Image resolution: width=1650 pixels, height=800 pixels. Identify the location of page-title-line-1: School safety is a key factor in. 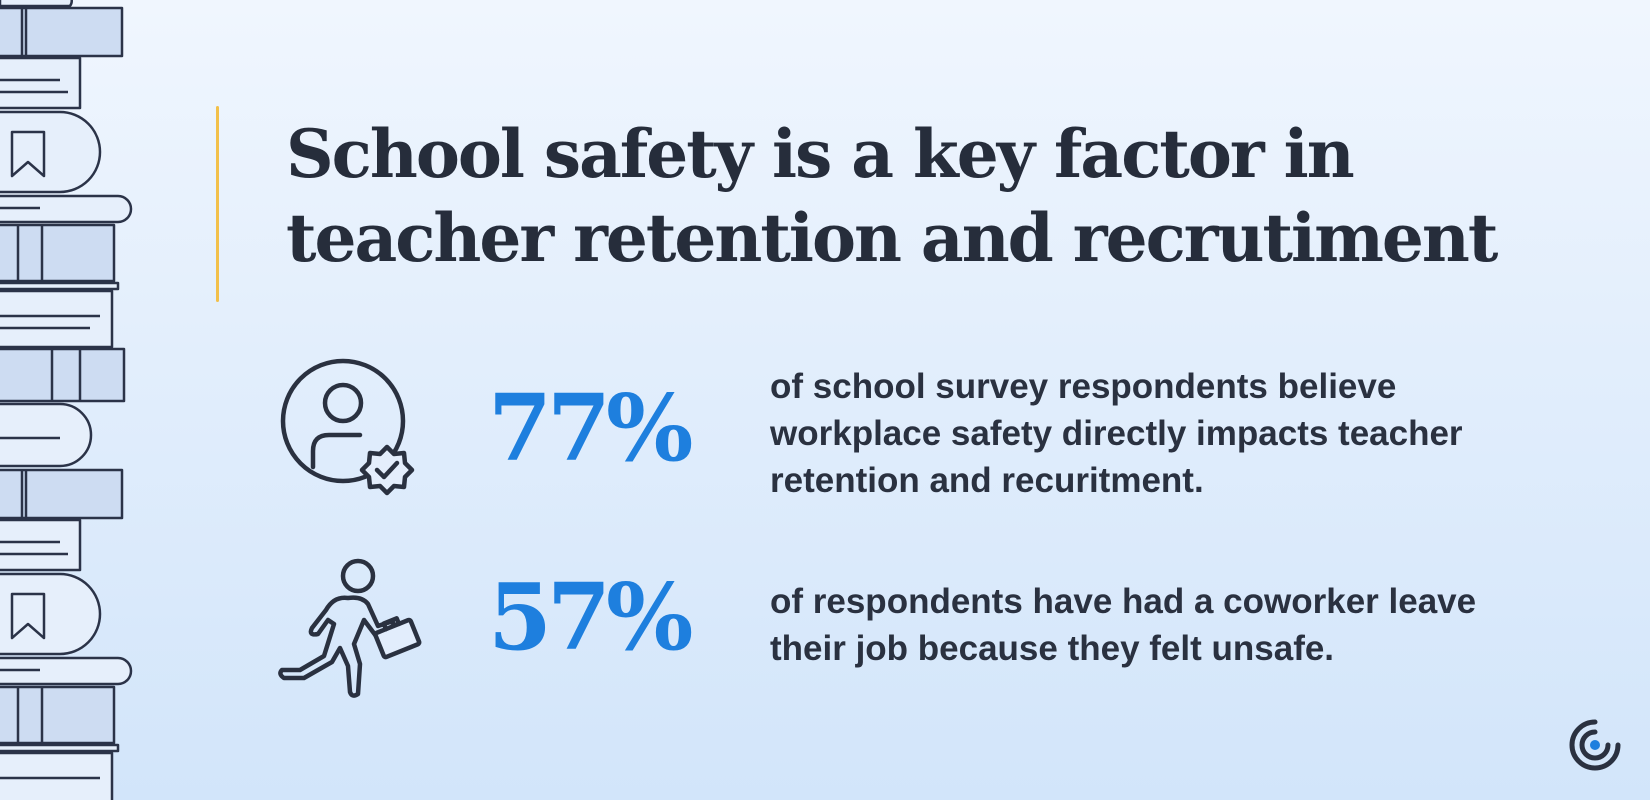
(820, 154).